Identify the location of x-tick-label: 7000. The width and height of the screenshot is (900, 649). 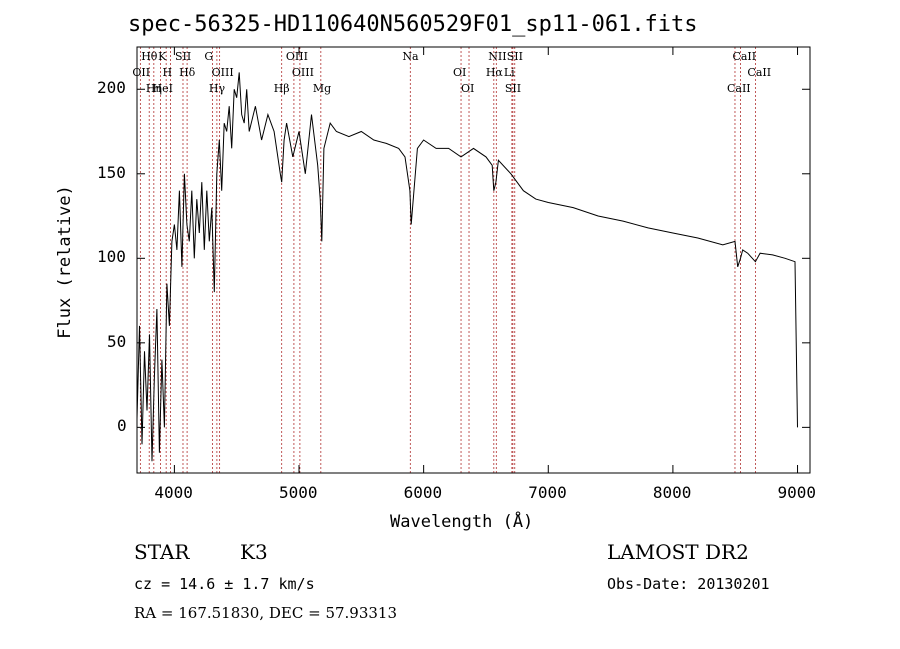
(547, 492).